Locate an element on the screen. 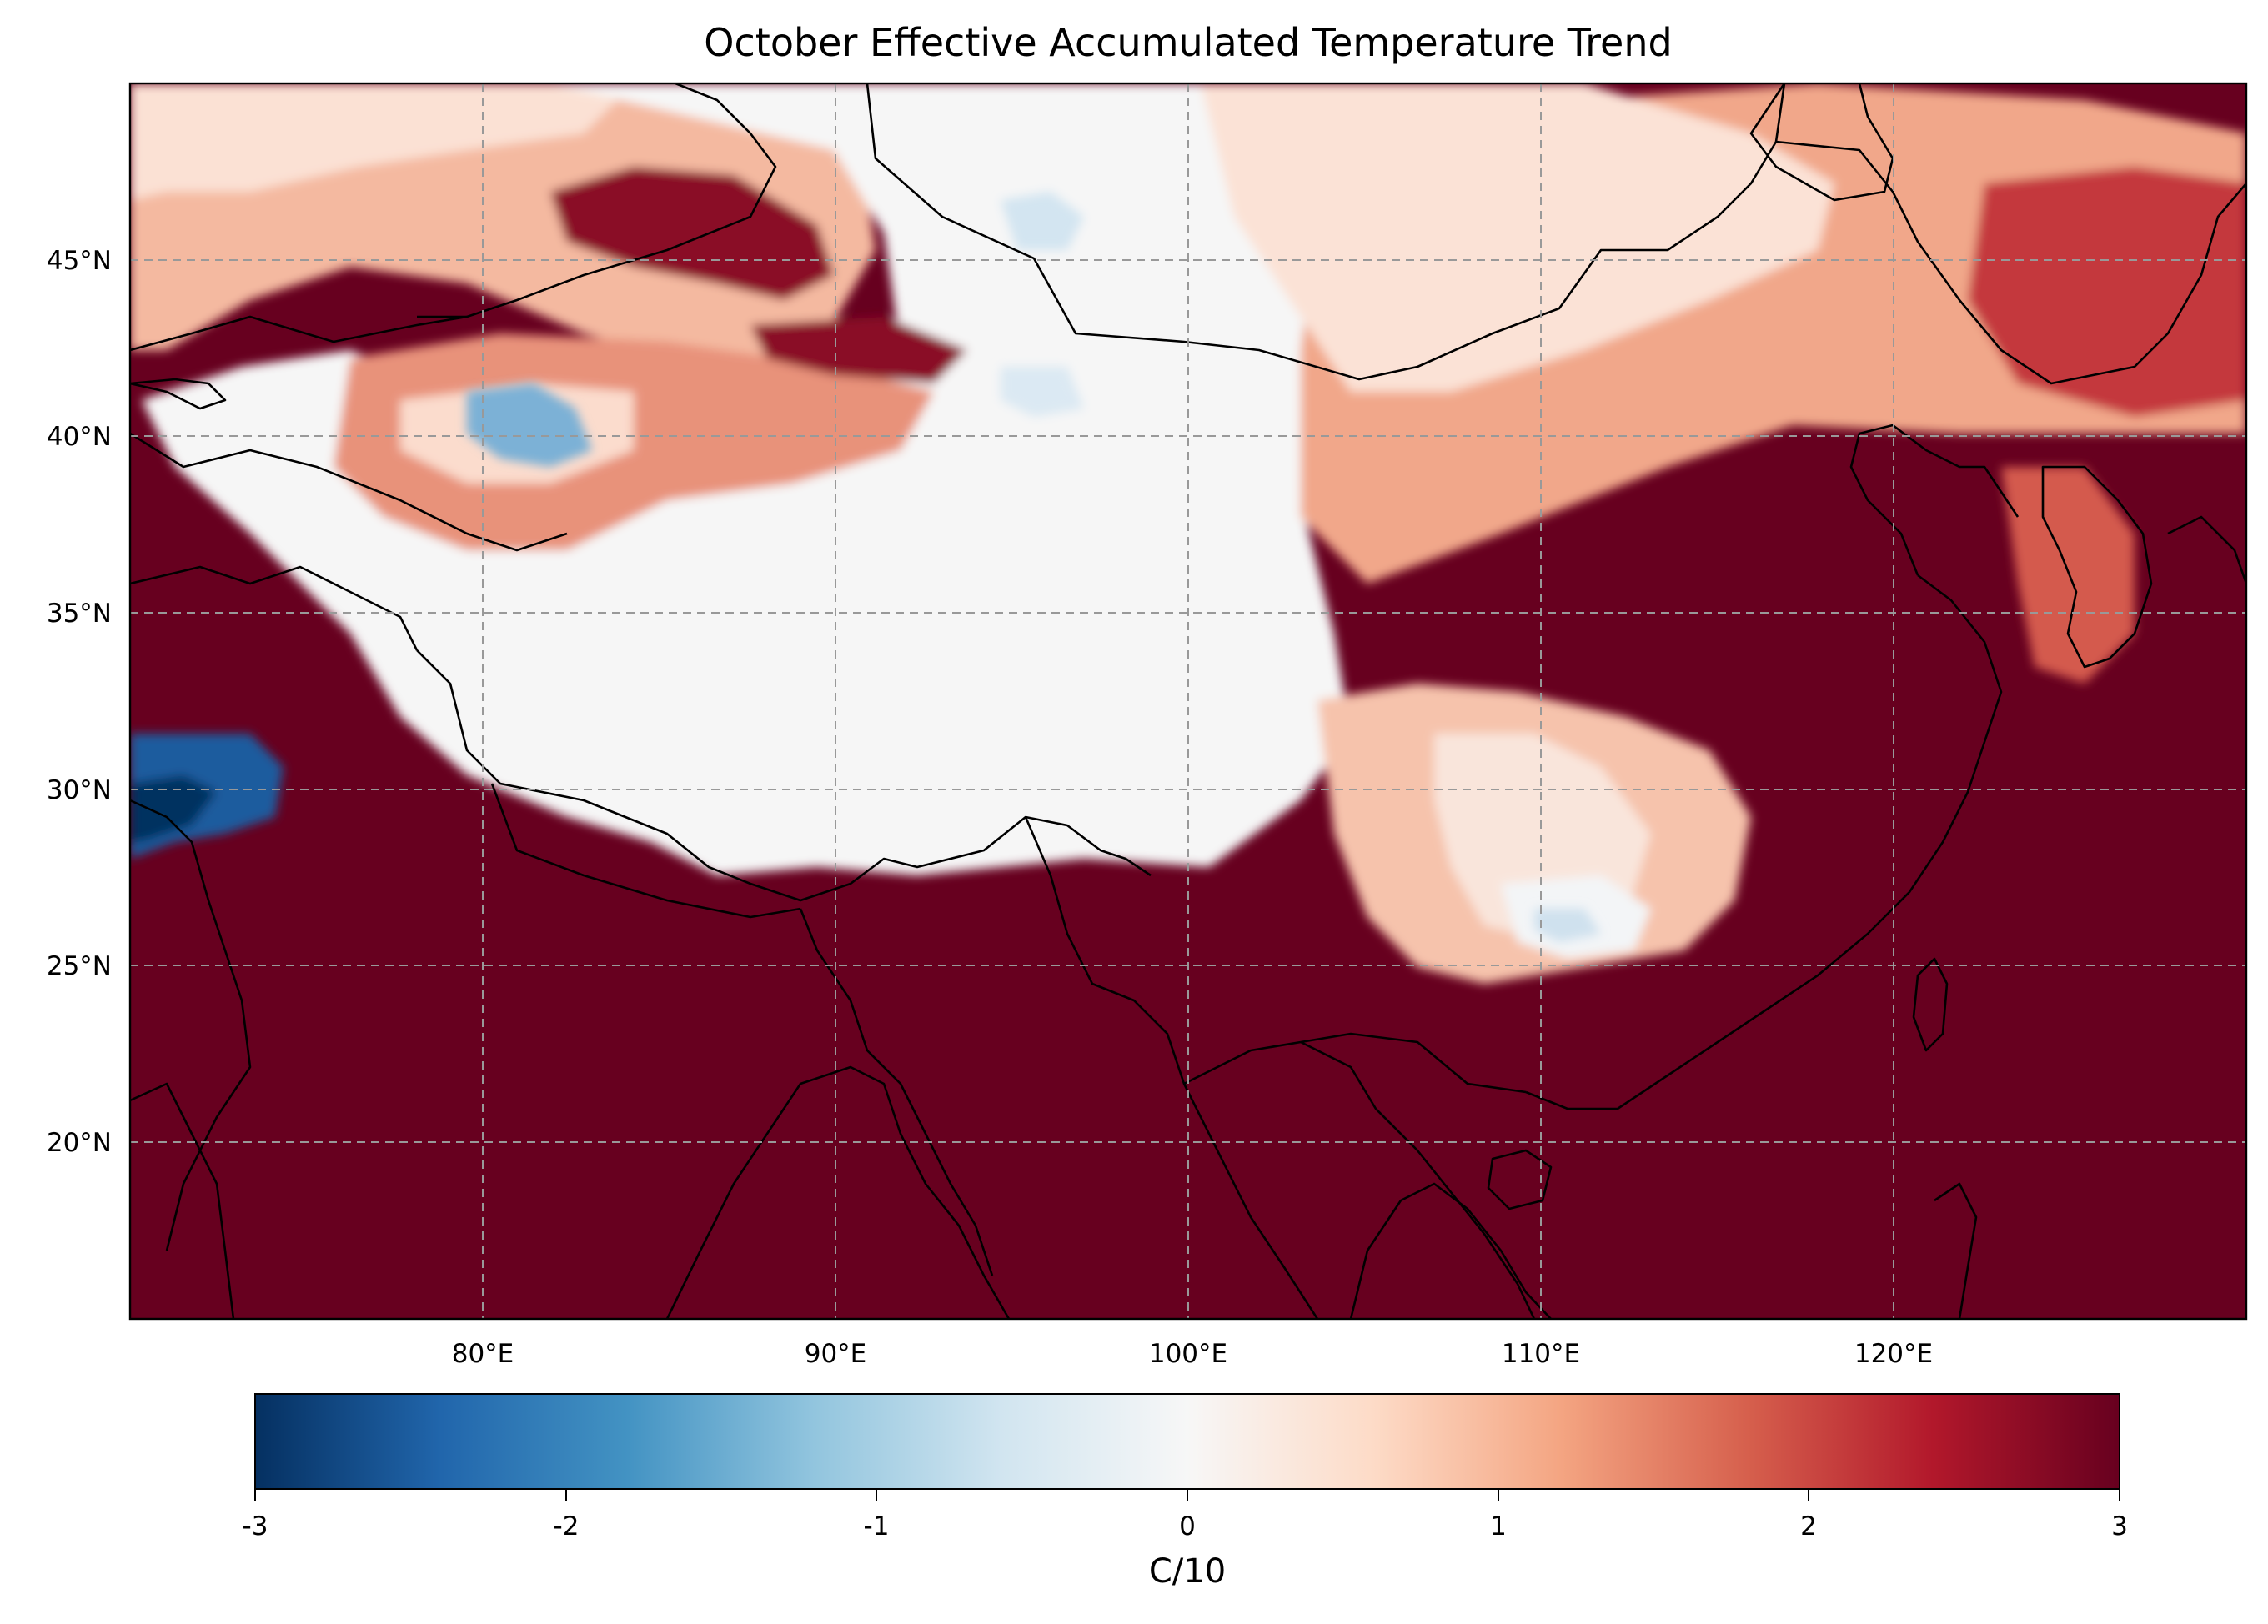  border-india-nepal is located at coordinates (645, 851).